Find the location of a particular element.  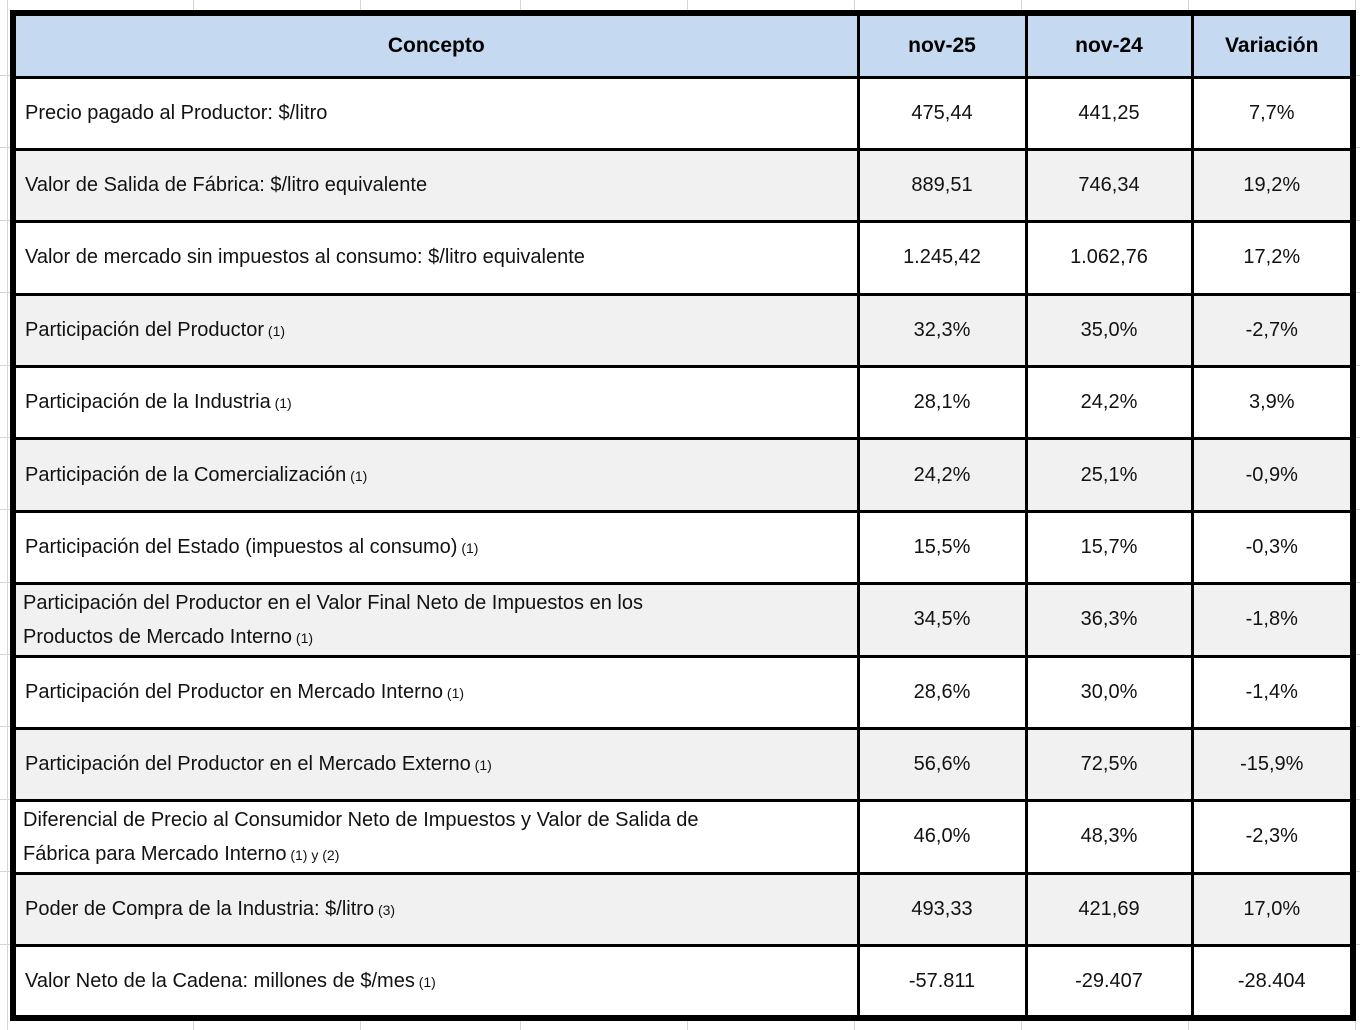

nov25-cell: 46,0% is located at coordinates (942, 837).